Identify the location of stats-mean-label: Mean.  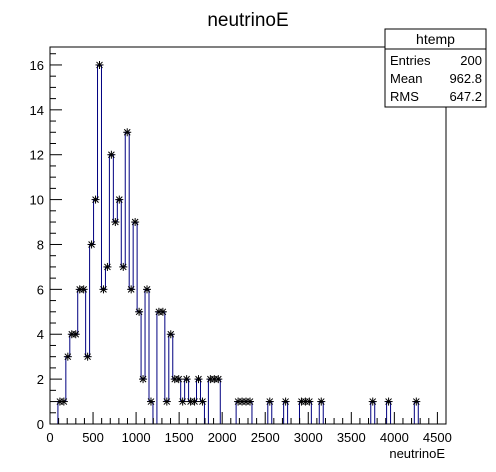
(406, 78).